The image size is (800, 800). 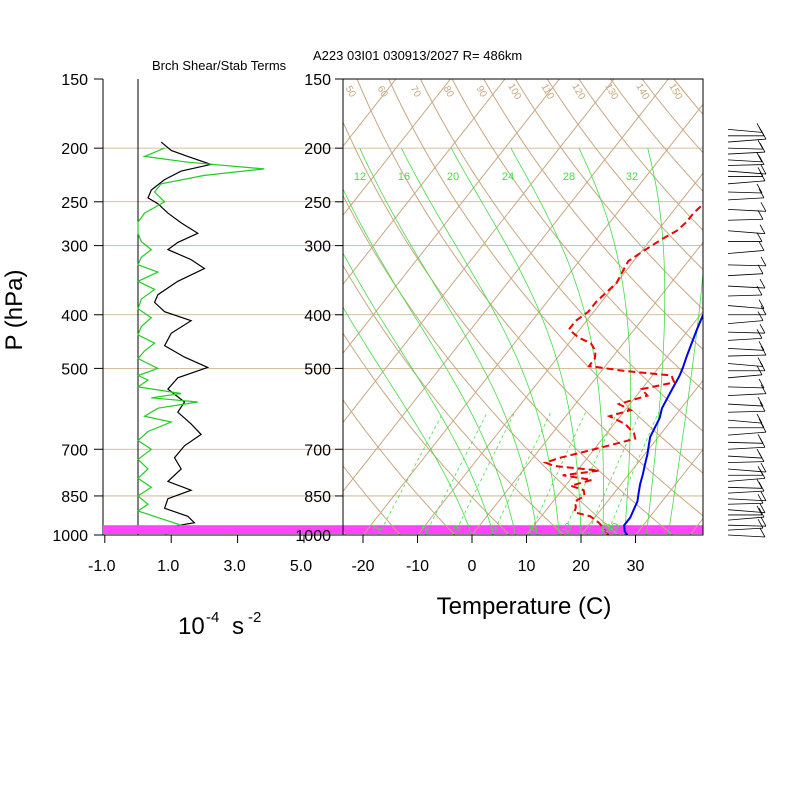 I want to click on mixing-ratio-label: 1, so click(x=378, y=528).